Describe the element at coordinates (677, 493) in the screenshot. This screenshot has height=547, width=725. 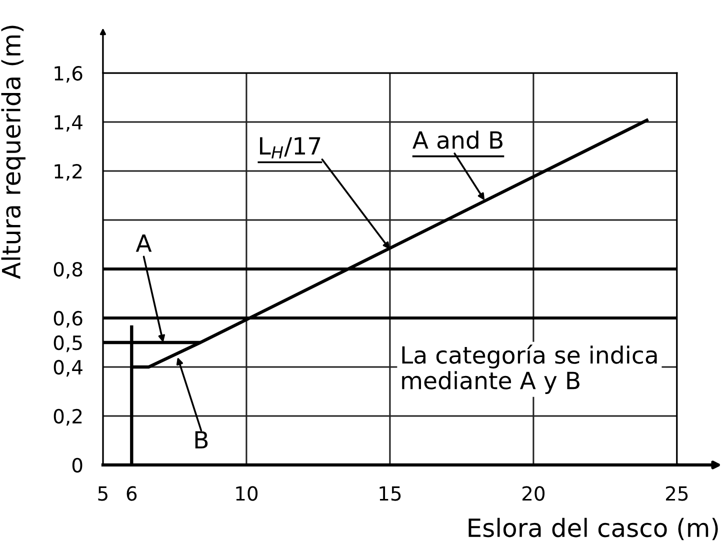
I see `x-tick-label: 25` at that location.